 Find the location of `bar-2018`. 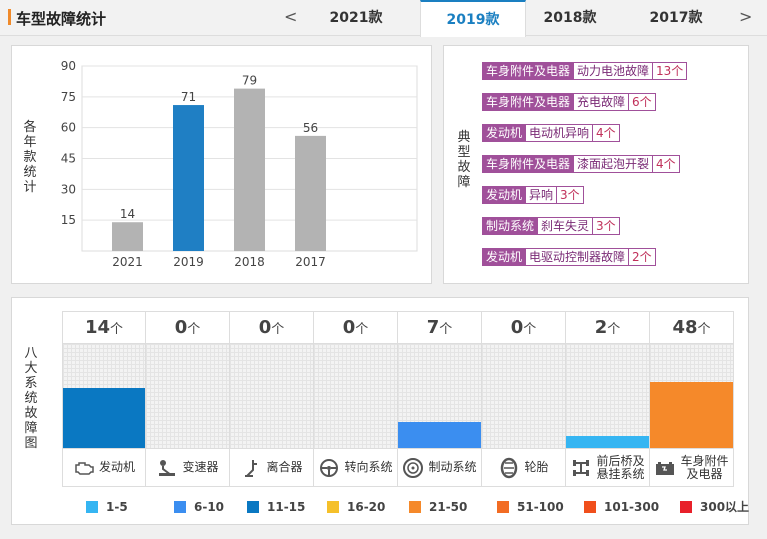

bar-2018 is located at coordinates (249, 169).